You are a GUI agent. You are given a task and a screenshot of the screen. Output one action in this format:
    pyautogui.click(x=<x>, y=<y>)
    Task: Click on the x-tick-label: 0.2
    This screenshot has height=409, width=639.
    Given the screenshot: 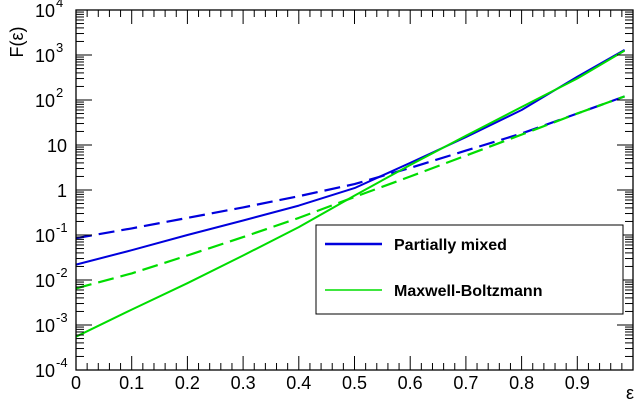 What is the action you would take?
    pyautogui.click(x=187, y=383)
    